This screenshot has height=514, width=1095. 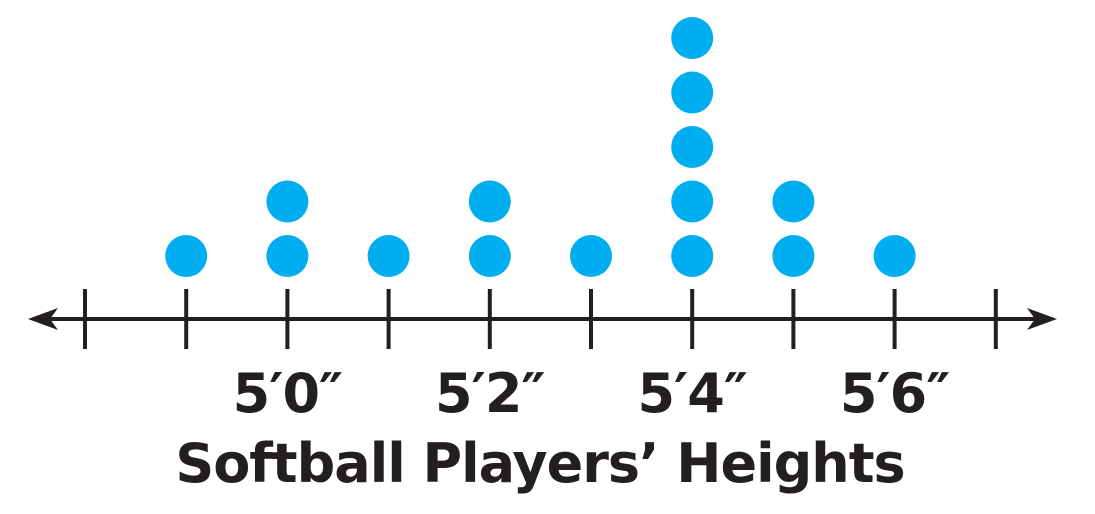 I want to click on tick-label: 5′0″, so click(x=288, y=393).